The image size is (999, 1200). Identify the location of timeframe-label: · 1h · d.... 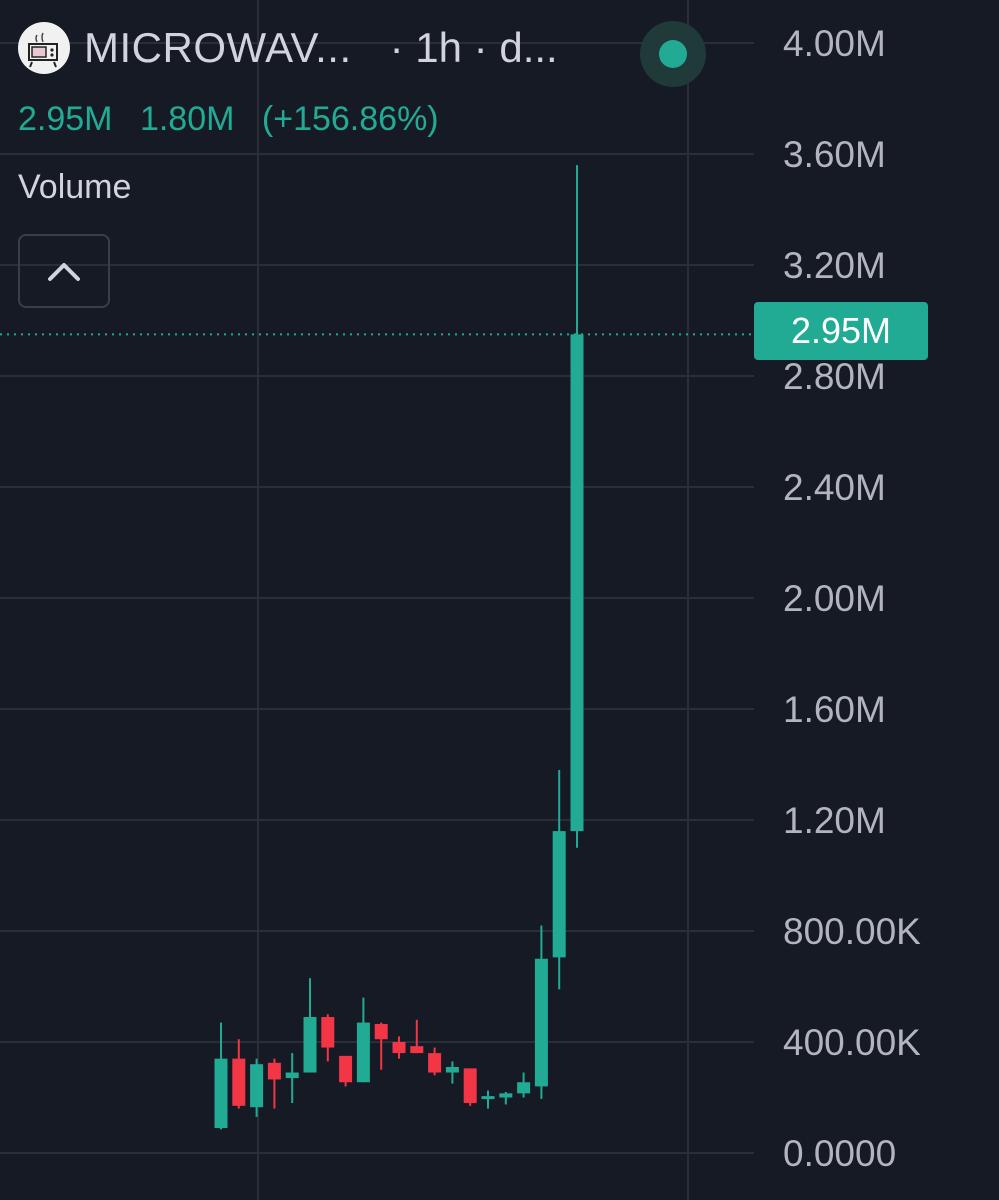
(473, 47).